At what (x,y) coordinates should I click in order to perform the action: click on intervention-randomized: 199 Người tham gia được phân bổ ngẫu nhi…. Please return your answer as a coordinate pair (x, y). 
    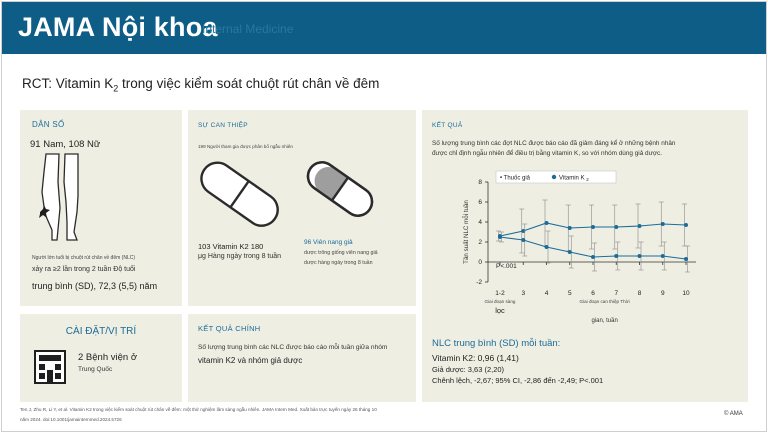
    Looking at the image, I should click on (245, 146).